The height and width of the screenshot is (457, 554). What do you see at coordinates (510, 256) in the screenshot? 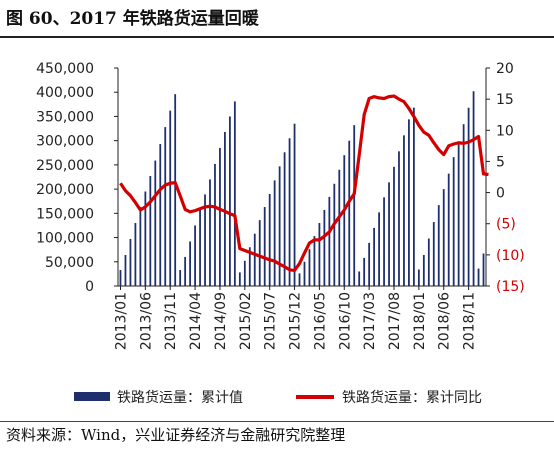
I see `right-tick-label: (10)` at bounding box center [510, 256].